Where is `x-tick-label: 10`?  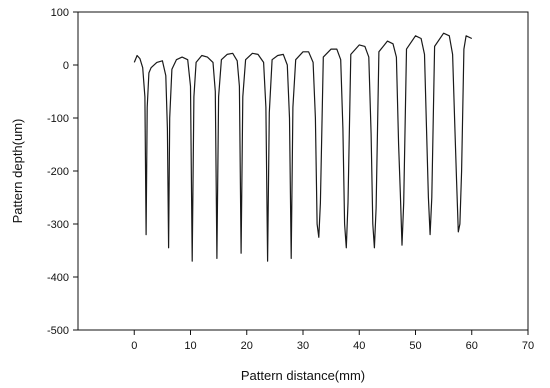
x-tick-label: 10 is located at coordinates (190, 346).